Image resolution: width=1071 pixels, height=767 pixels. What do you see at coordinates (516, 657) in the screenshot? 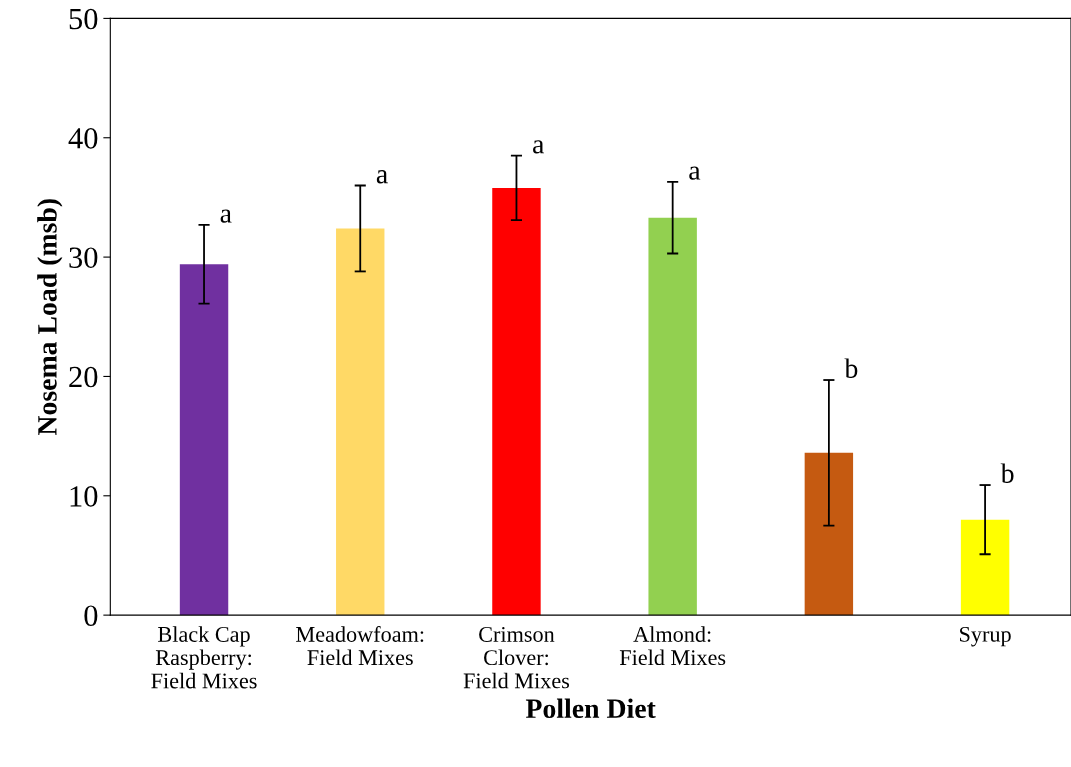
I see `x-tick-label: Crimson Clover: Field Mixes` at bounding box center [516, 657].